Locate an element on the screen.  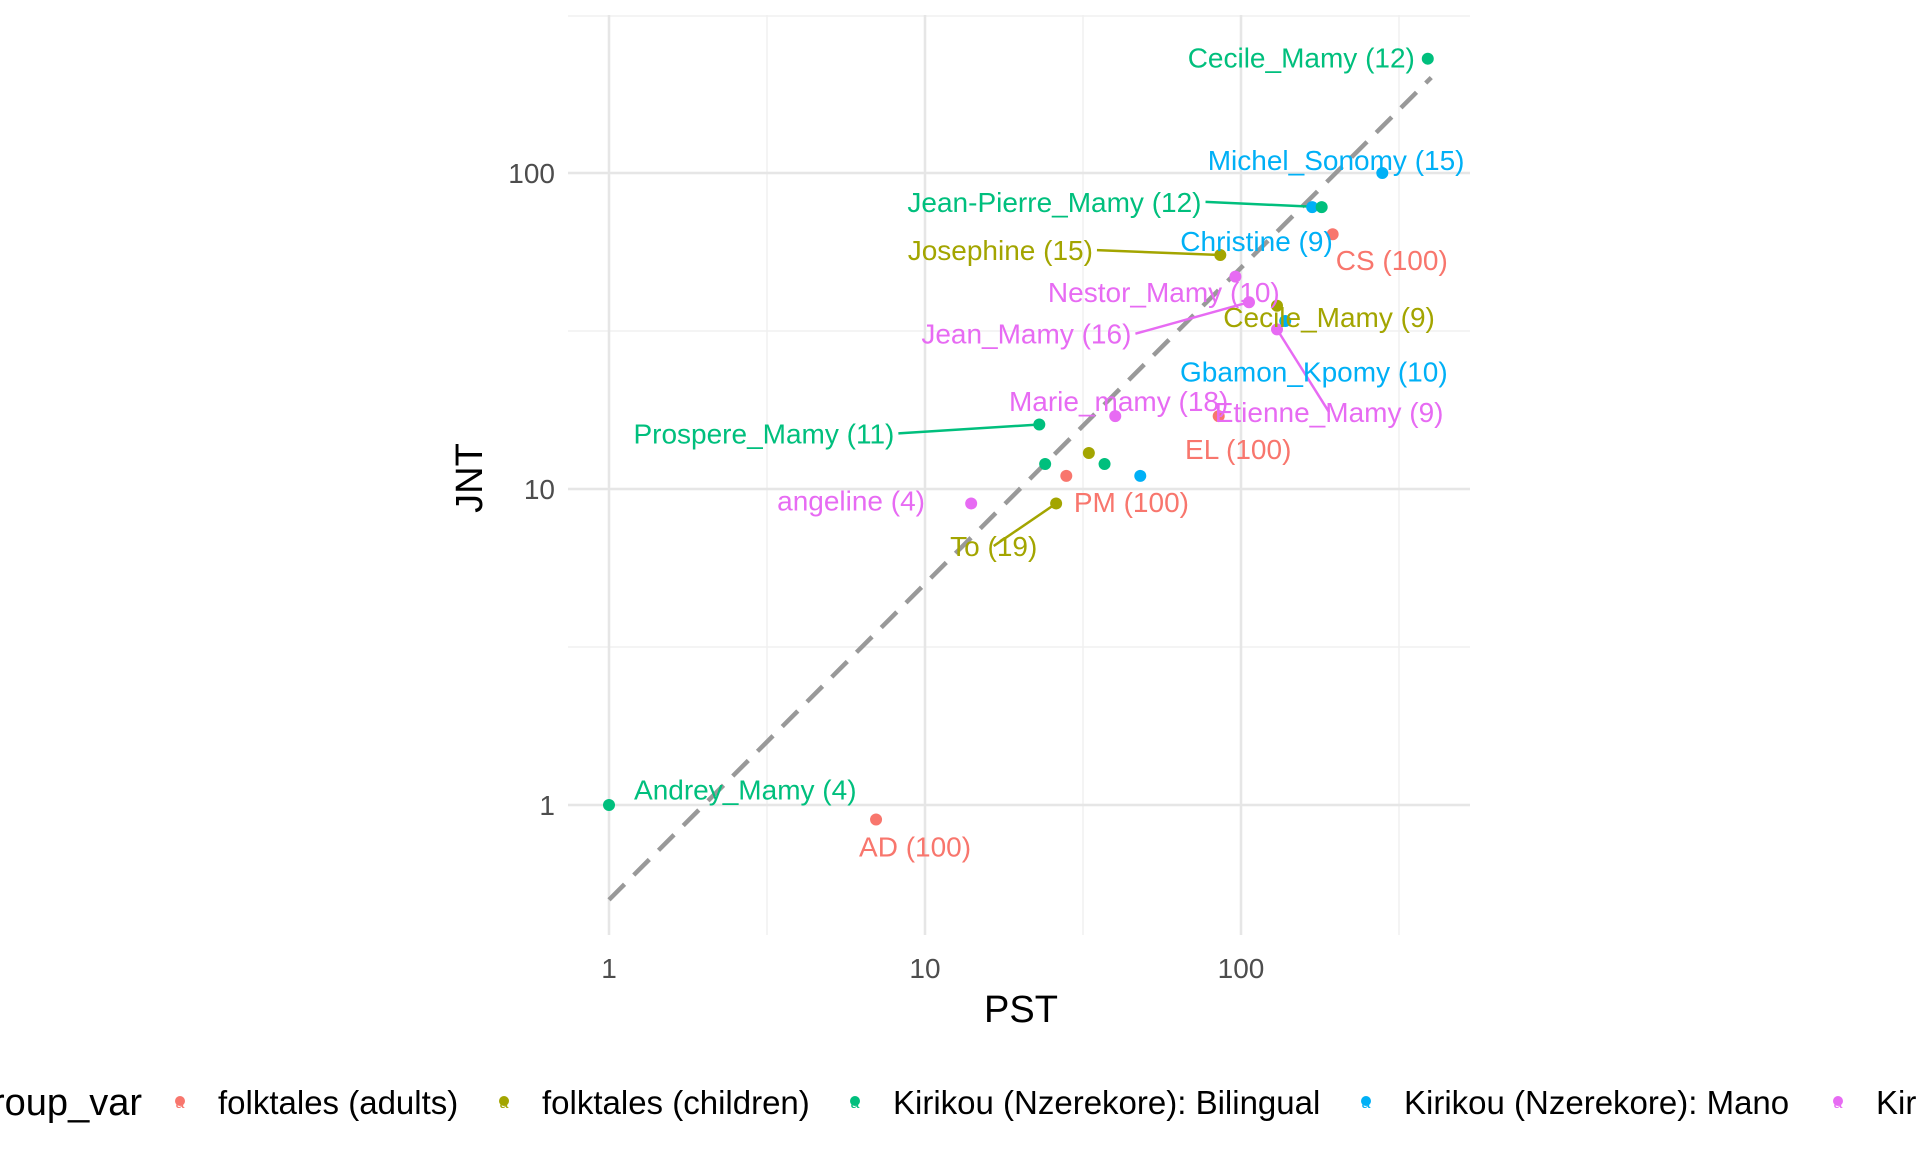
point-label: Cecile_Mamy (9) is located at coordinates (1329, 317).